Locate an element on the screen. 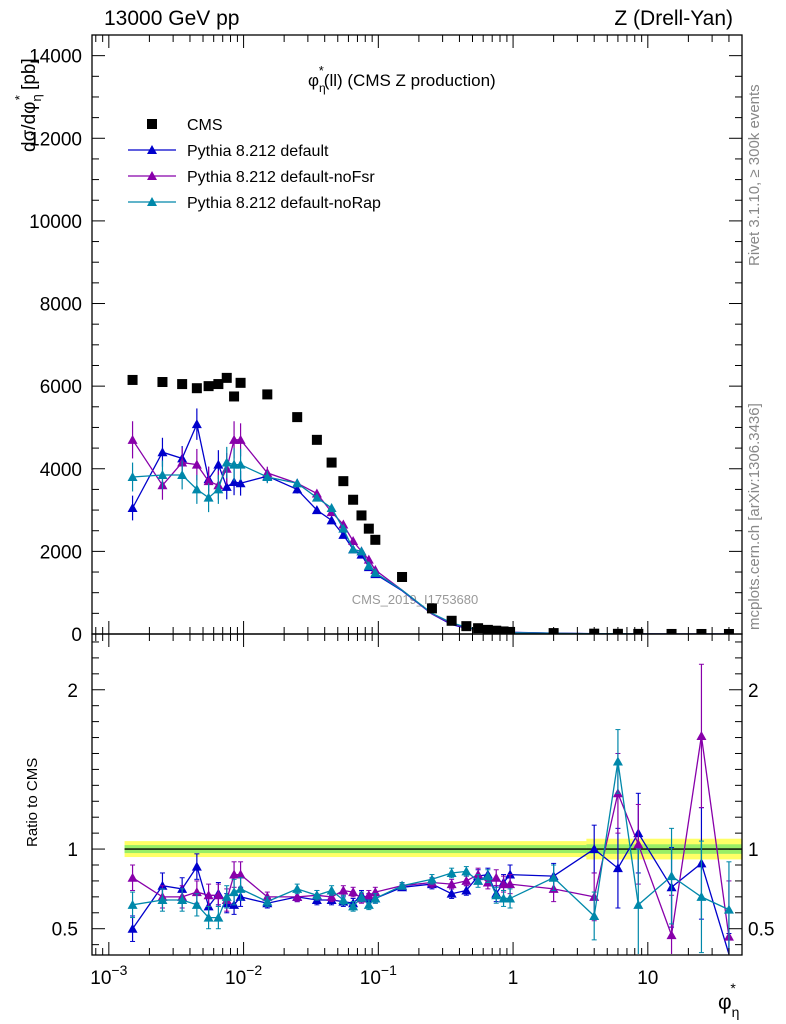  x-axis-label: φη* is located at coordinates (728, 1000).